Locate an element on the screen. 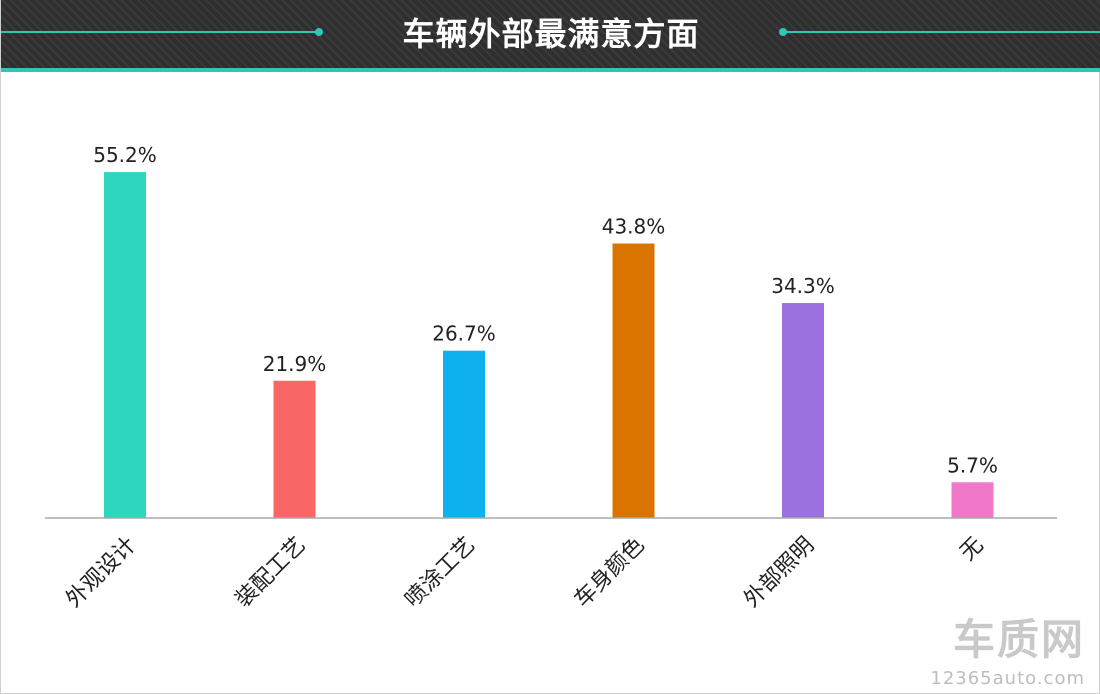 The height and width of the screenshot is (694, 1100). header-accent-line is located at coordinates (550, 70).